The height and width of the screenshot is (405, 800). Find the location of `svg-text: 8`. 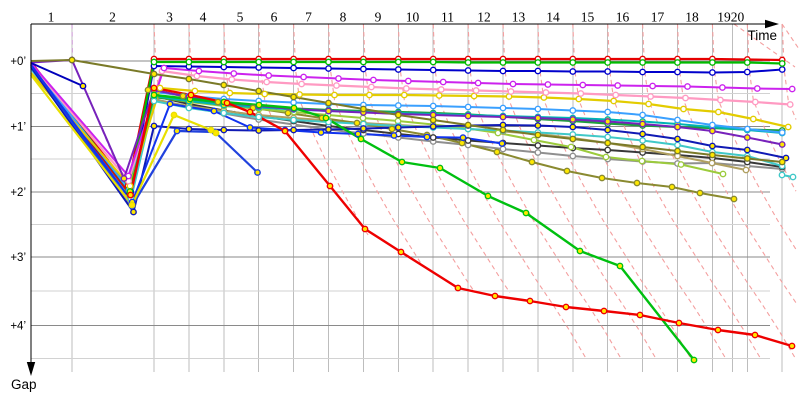

svg-text: 8 is located at coordinates (343, 17).